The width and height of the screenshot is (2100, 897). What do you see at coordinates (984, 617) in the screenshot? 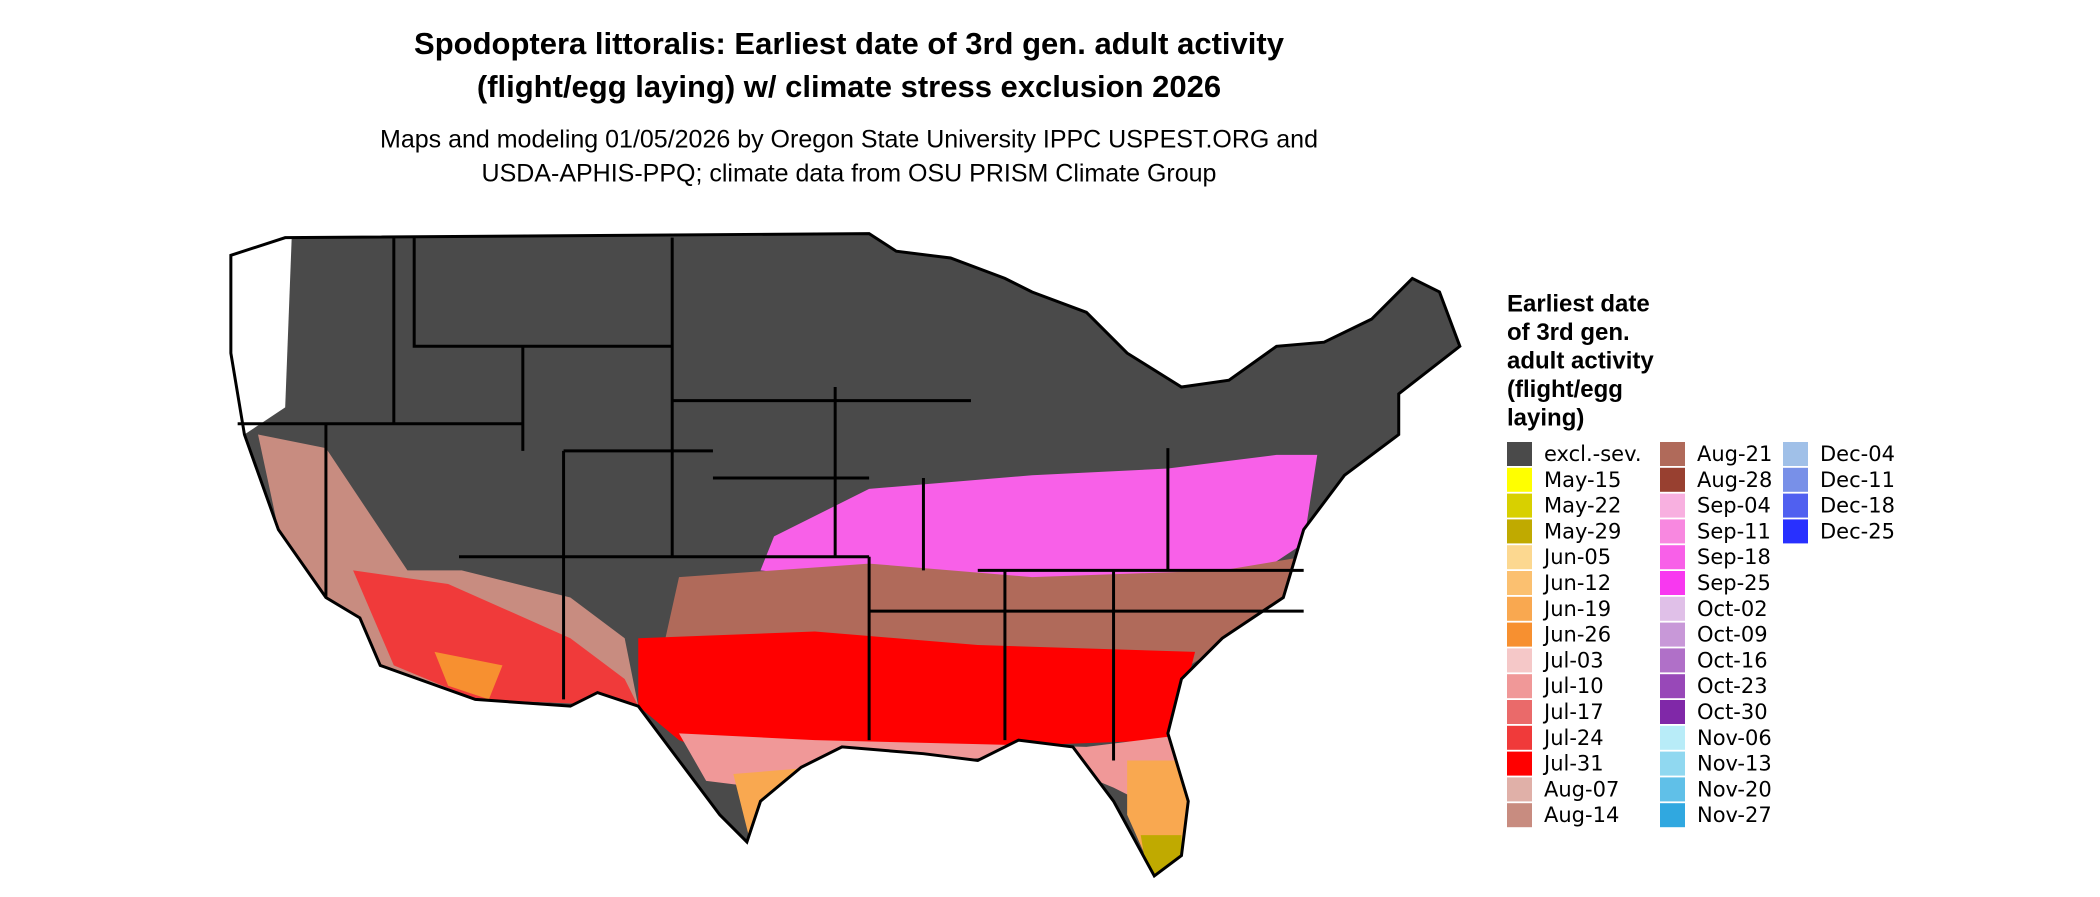
I see `zone-aug` at bounding box center [984, 617].